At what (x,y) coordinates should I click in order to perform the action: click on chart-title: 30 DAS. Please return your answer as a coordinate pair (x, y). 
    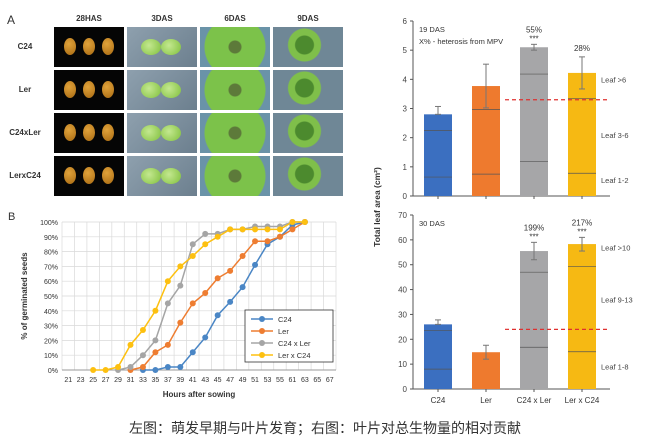
    Looking at the image, I should click on (432, 223).